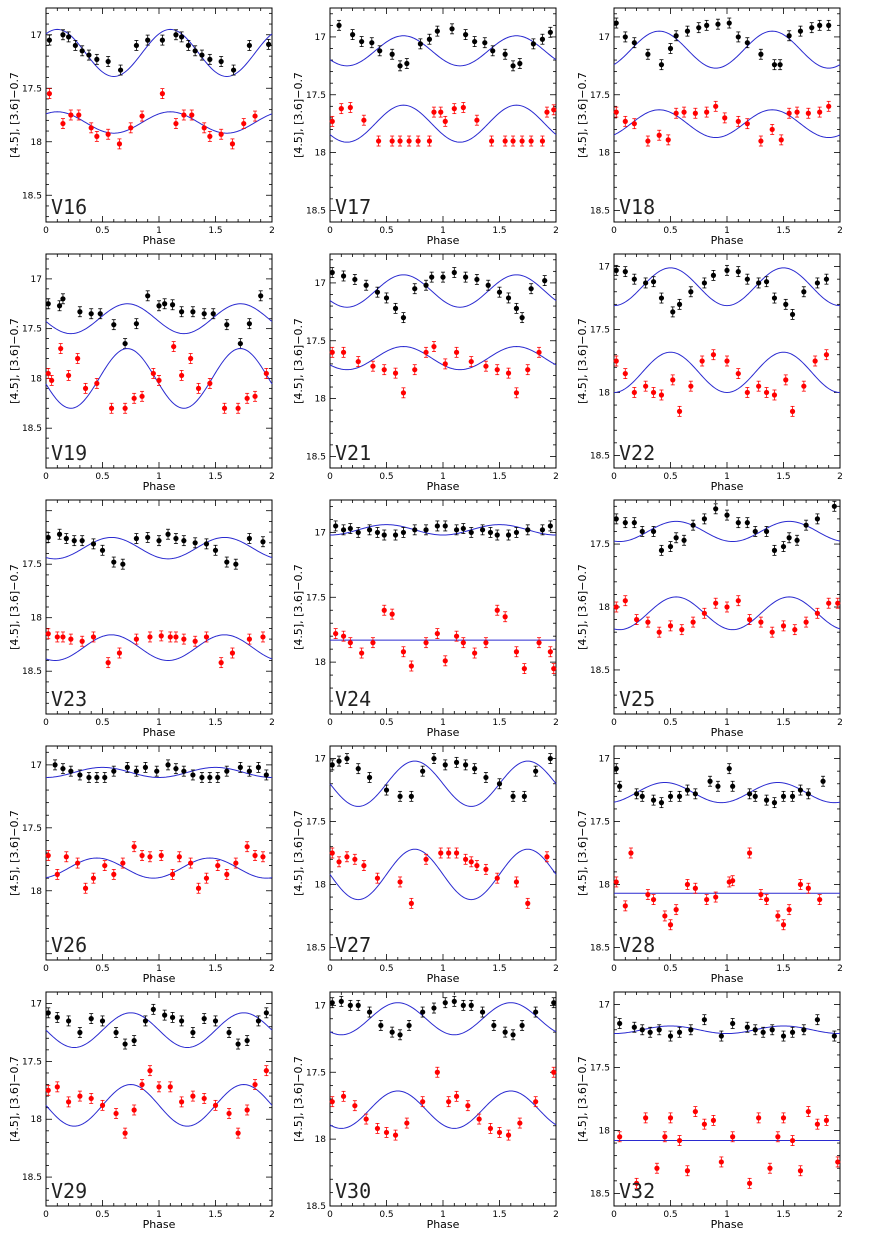 The image size is (872, 1234). I want to click on x-tick-label: 0, so click(614, 477).